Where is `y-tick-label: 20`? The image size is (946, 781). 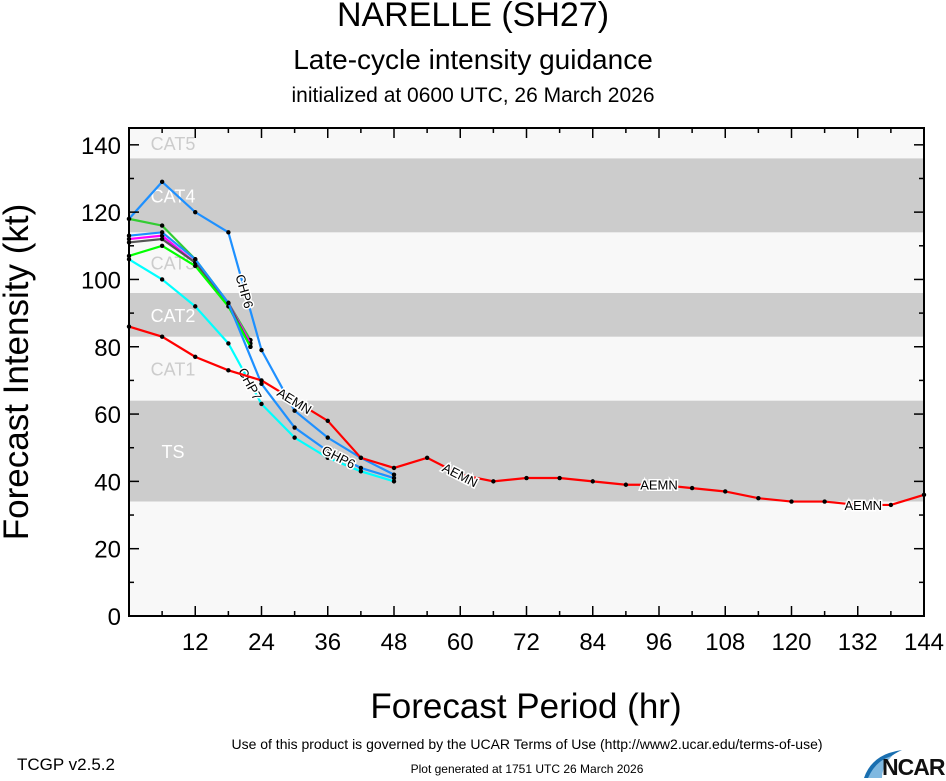 y-tick-label: 20 is located at coordinates (107, 550).